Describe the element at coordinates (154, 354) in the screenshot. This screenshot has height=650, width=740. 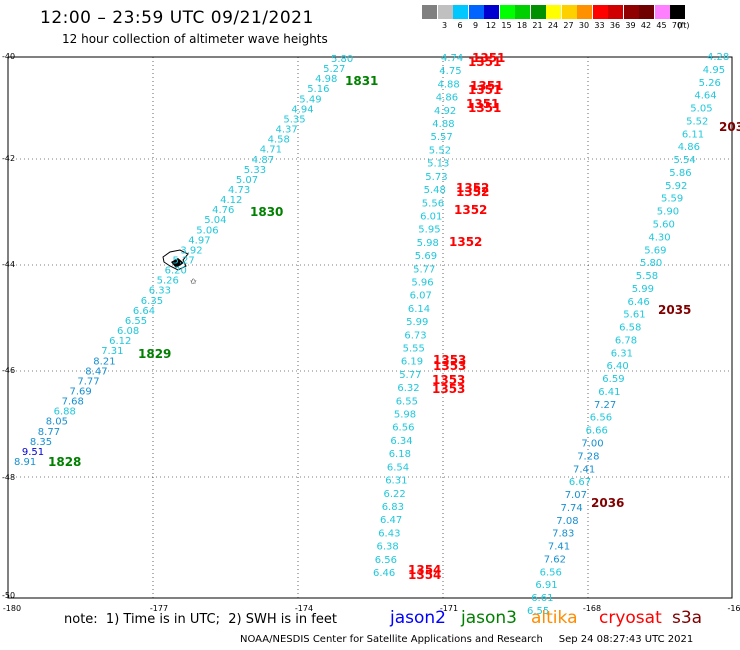
I see `pass-time-label: 1829` at that location.